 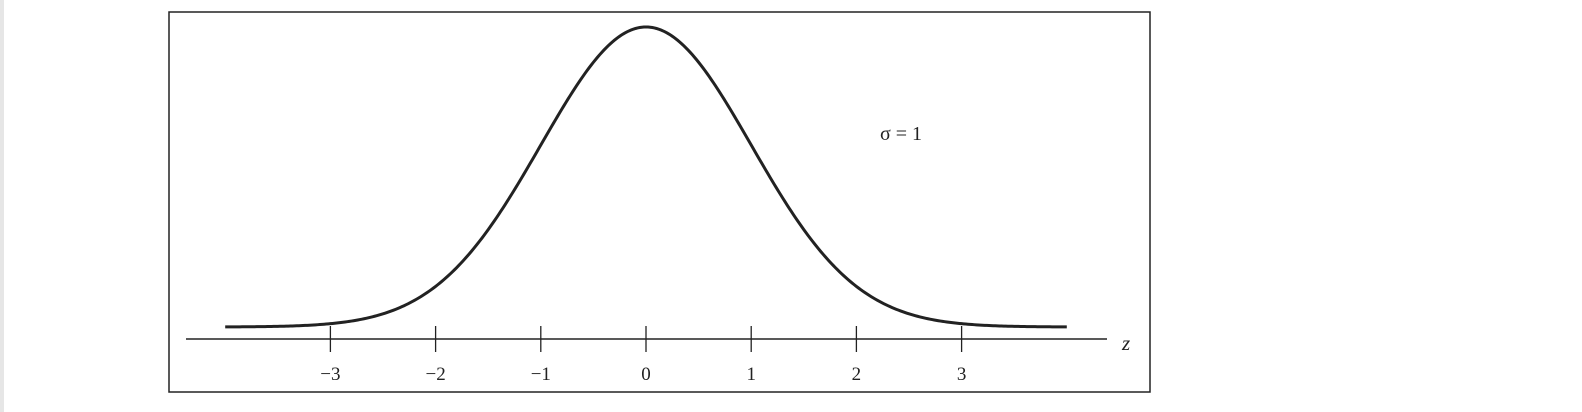 I want to click on x-tick-label: 0, so click(x=646, y=374).